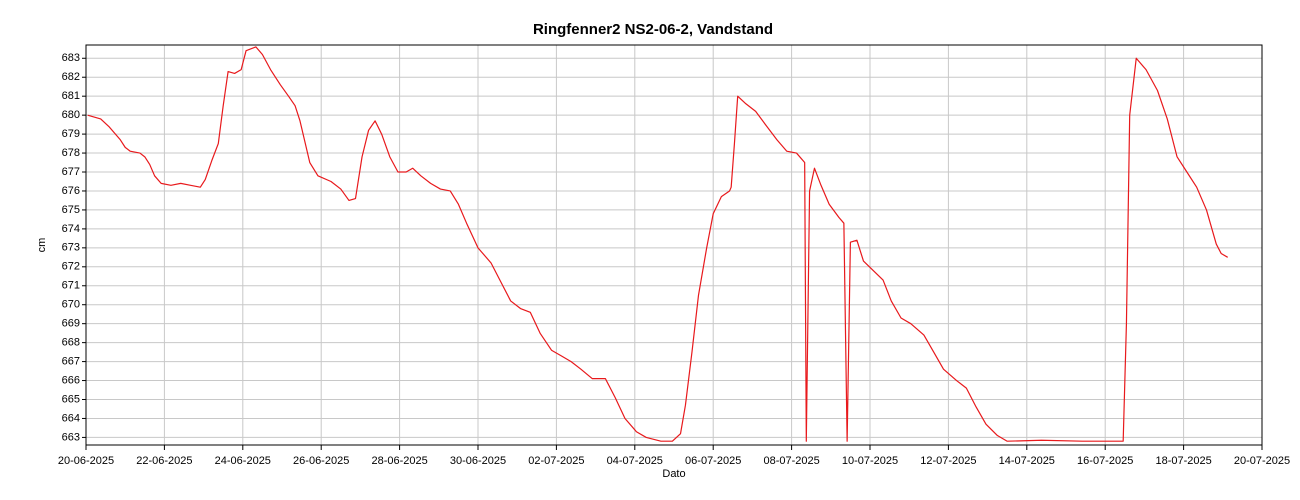 This screenshot has height=500, width=1300. I want to click on y-tick-label: 682, so click(71, 77).